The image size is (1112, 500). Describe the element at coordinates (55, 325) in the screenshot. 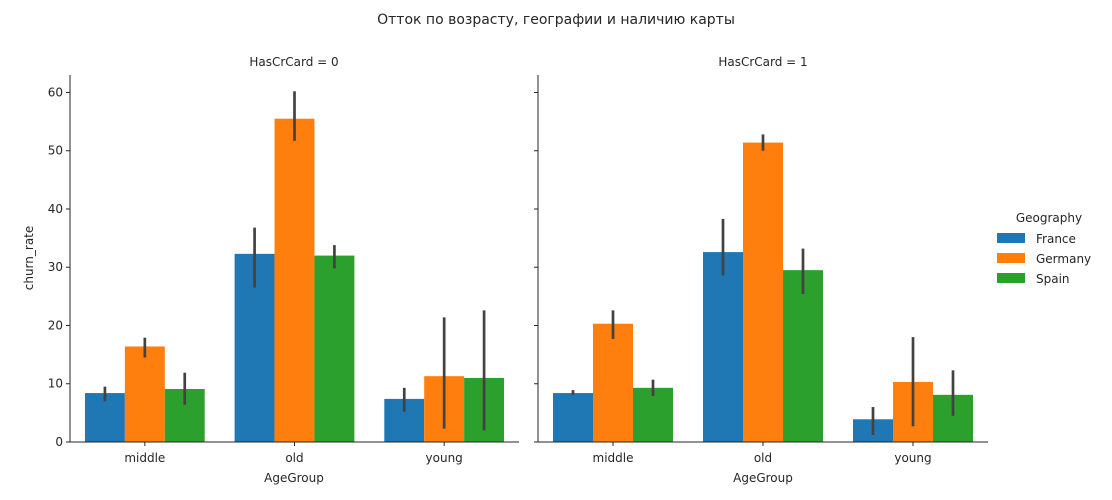

I see `y-tick-label: 20` at that location.